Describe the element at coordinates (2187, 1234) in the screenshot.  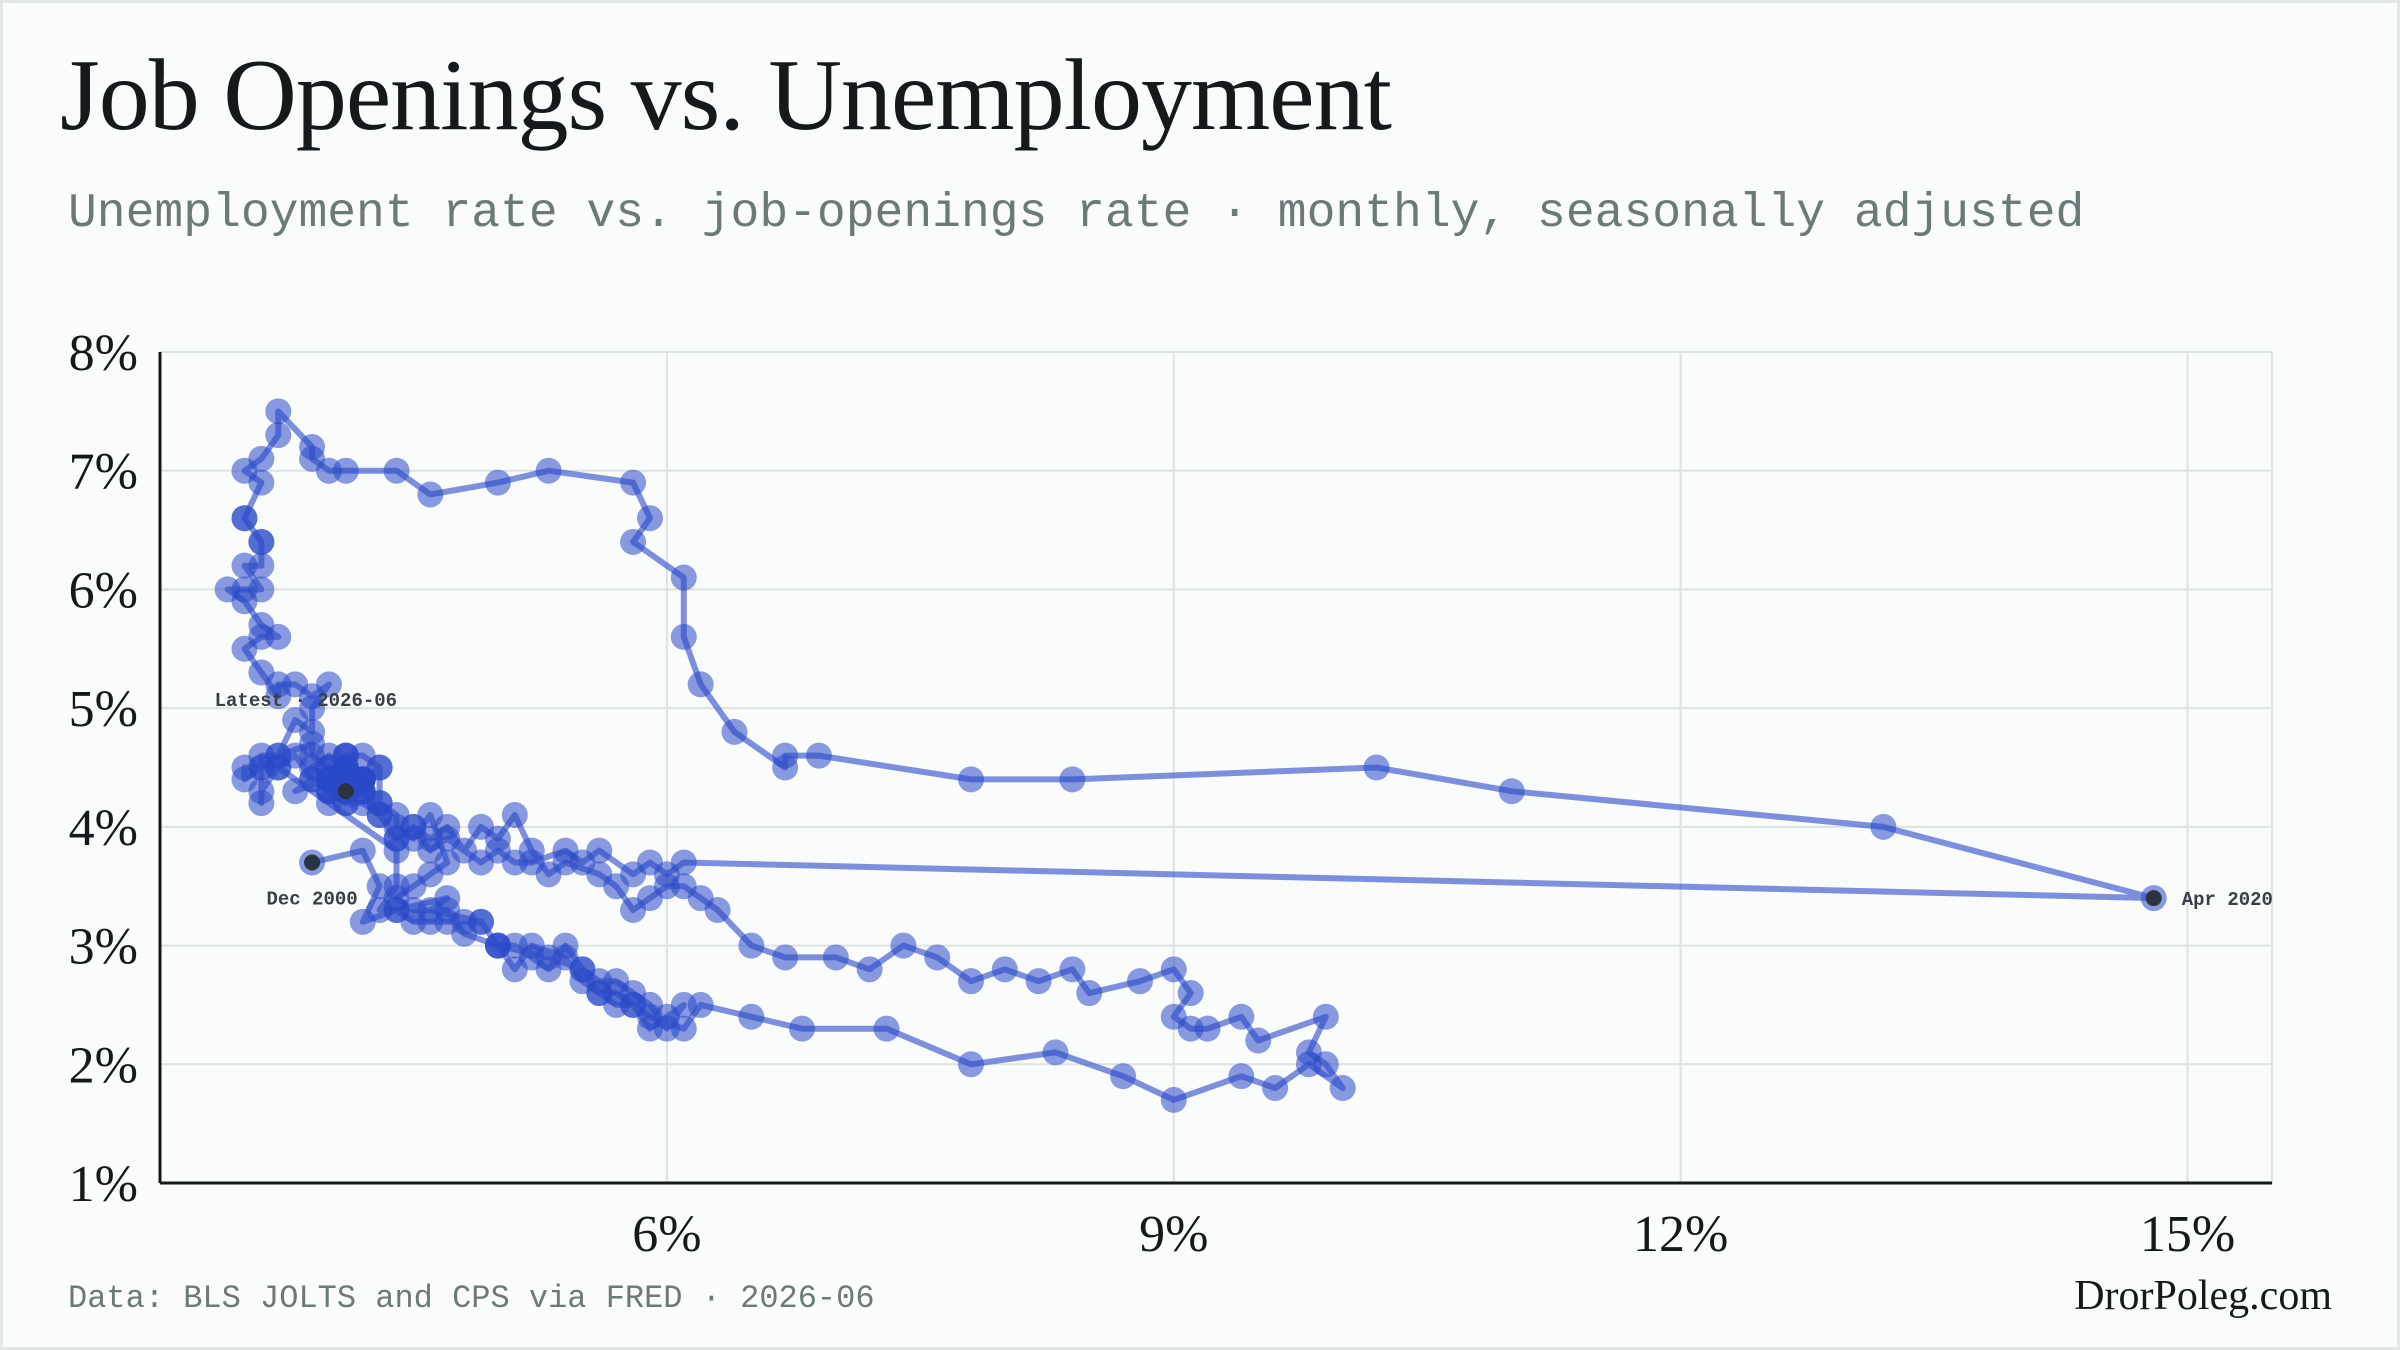
I see `x-tick-label: 15%` at that location.